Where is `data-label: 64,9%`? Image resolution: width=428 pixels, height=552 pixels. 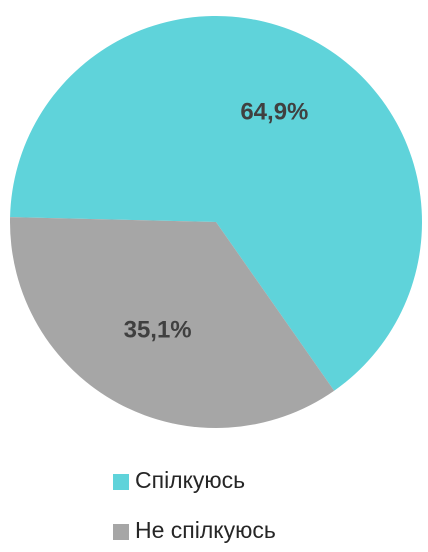
data-label: 64,9% is located at coordinates (274, 111).